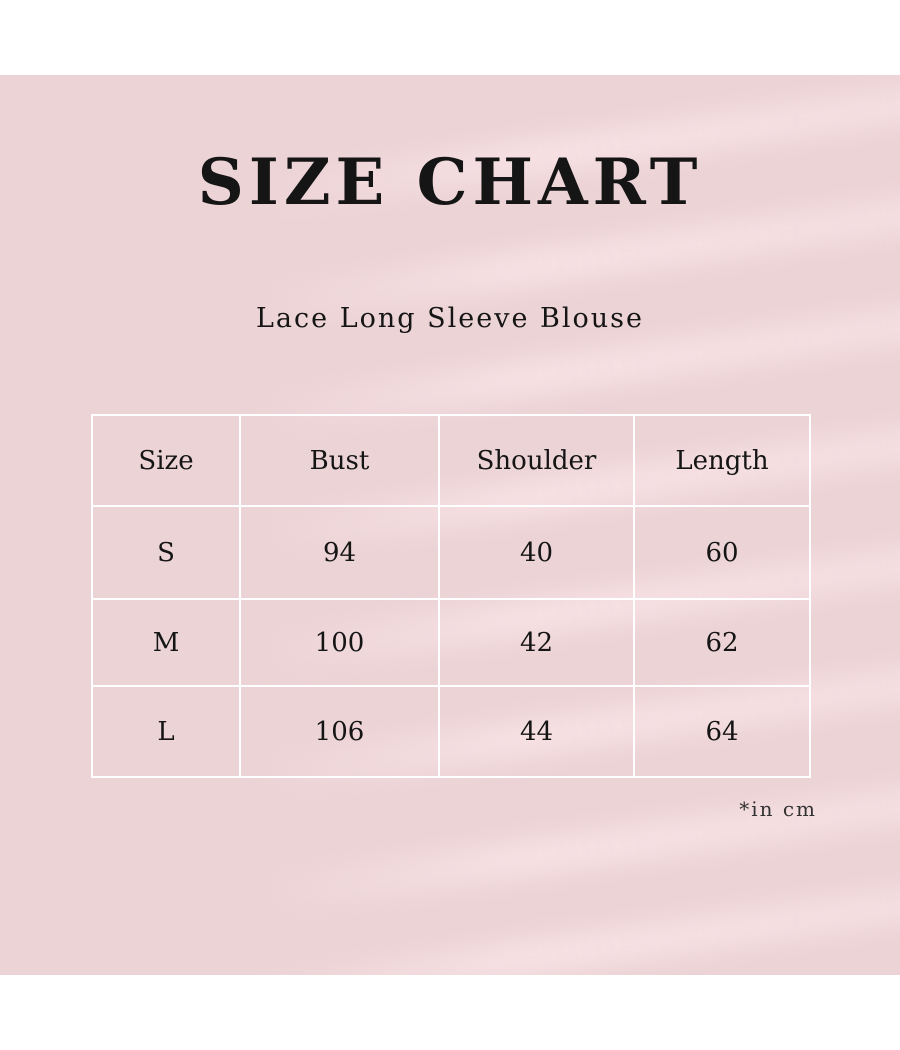  What do you see at coordinates (449, 318) in the screenshot?
I see `product-name: Lace Long Sleeve Blouse` at bounding box center [449, 318].